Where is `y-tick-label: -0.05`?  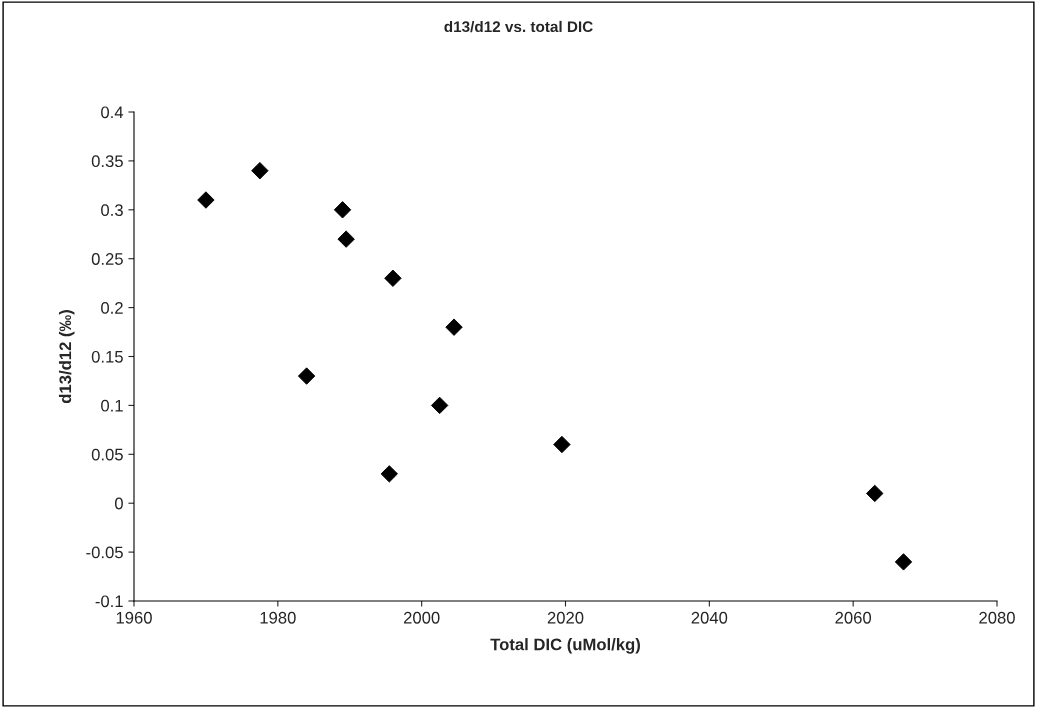 y-tick-label: -0.05 is located at coordinates (104, 552).